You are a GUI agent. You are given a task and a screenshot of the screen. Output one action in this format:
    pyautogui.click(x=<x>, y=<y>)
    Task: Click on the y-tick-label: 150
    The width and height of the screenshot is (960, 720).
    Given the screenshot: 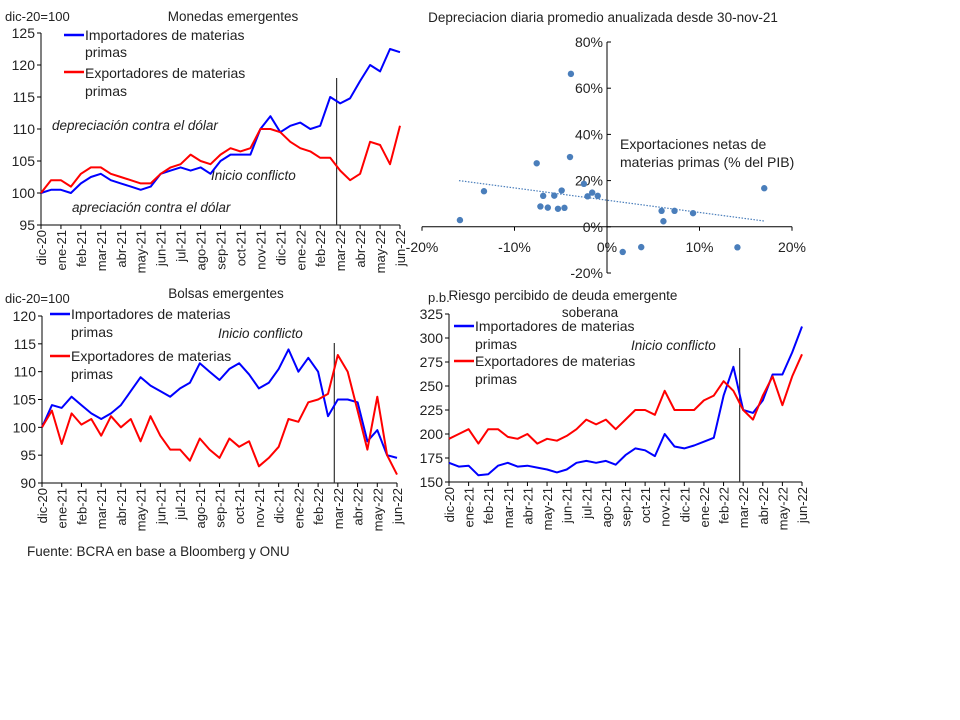 What is the action you would take?
    pyautogui.click(x=432, y=482)
    